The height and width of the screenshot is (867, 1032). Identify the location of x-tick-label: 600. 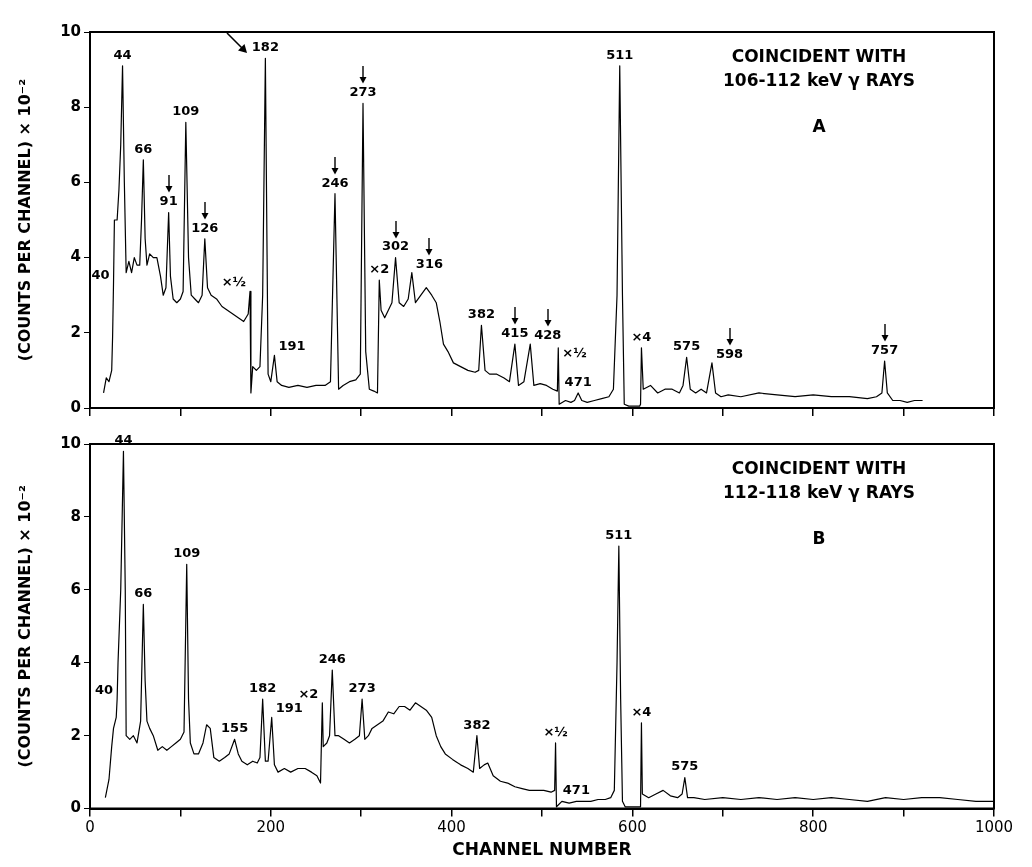
(632, 827).